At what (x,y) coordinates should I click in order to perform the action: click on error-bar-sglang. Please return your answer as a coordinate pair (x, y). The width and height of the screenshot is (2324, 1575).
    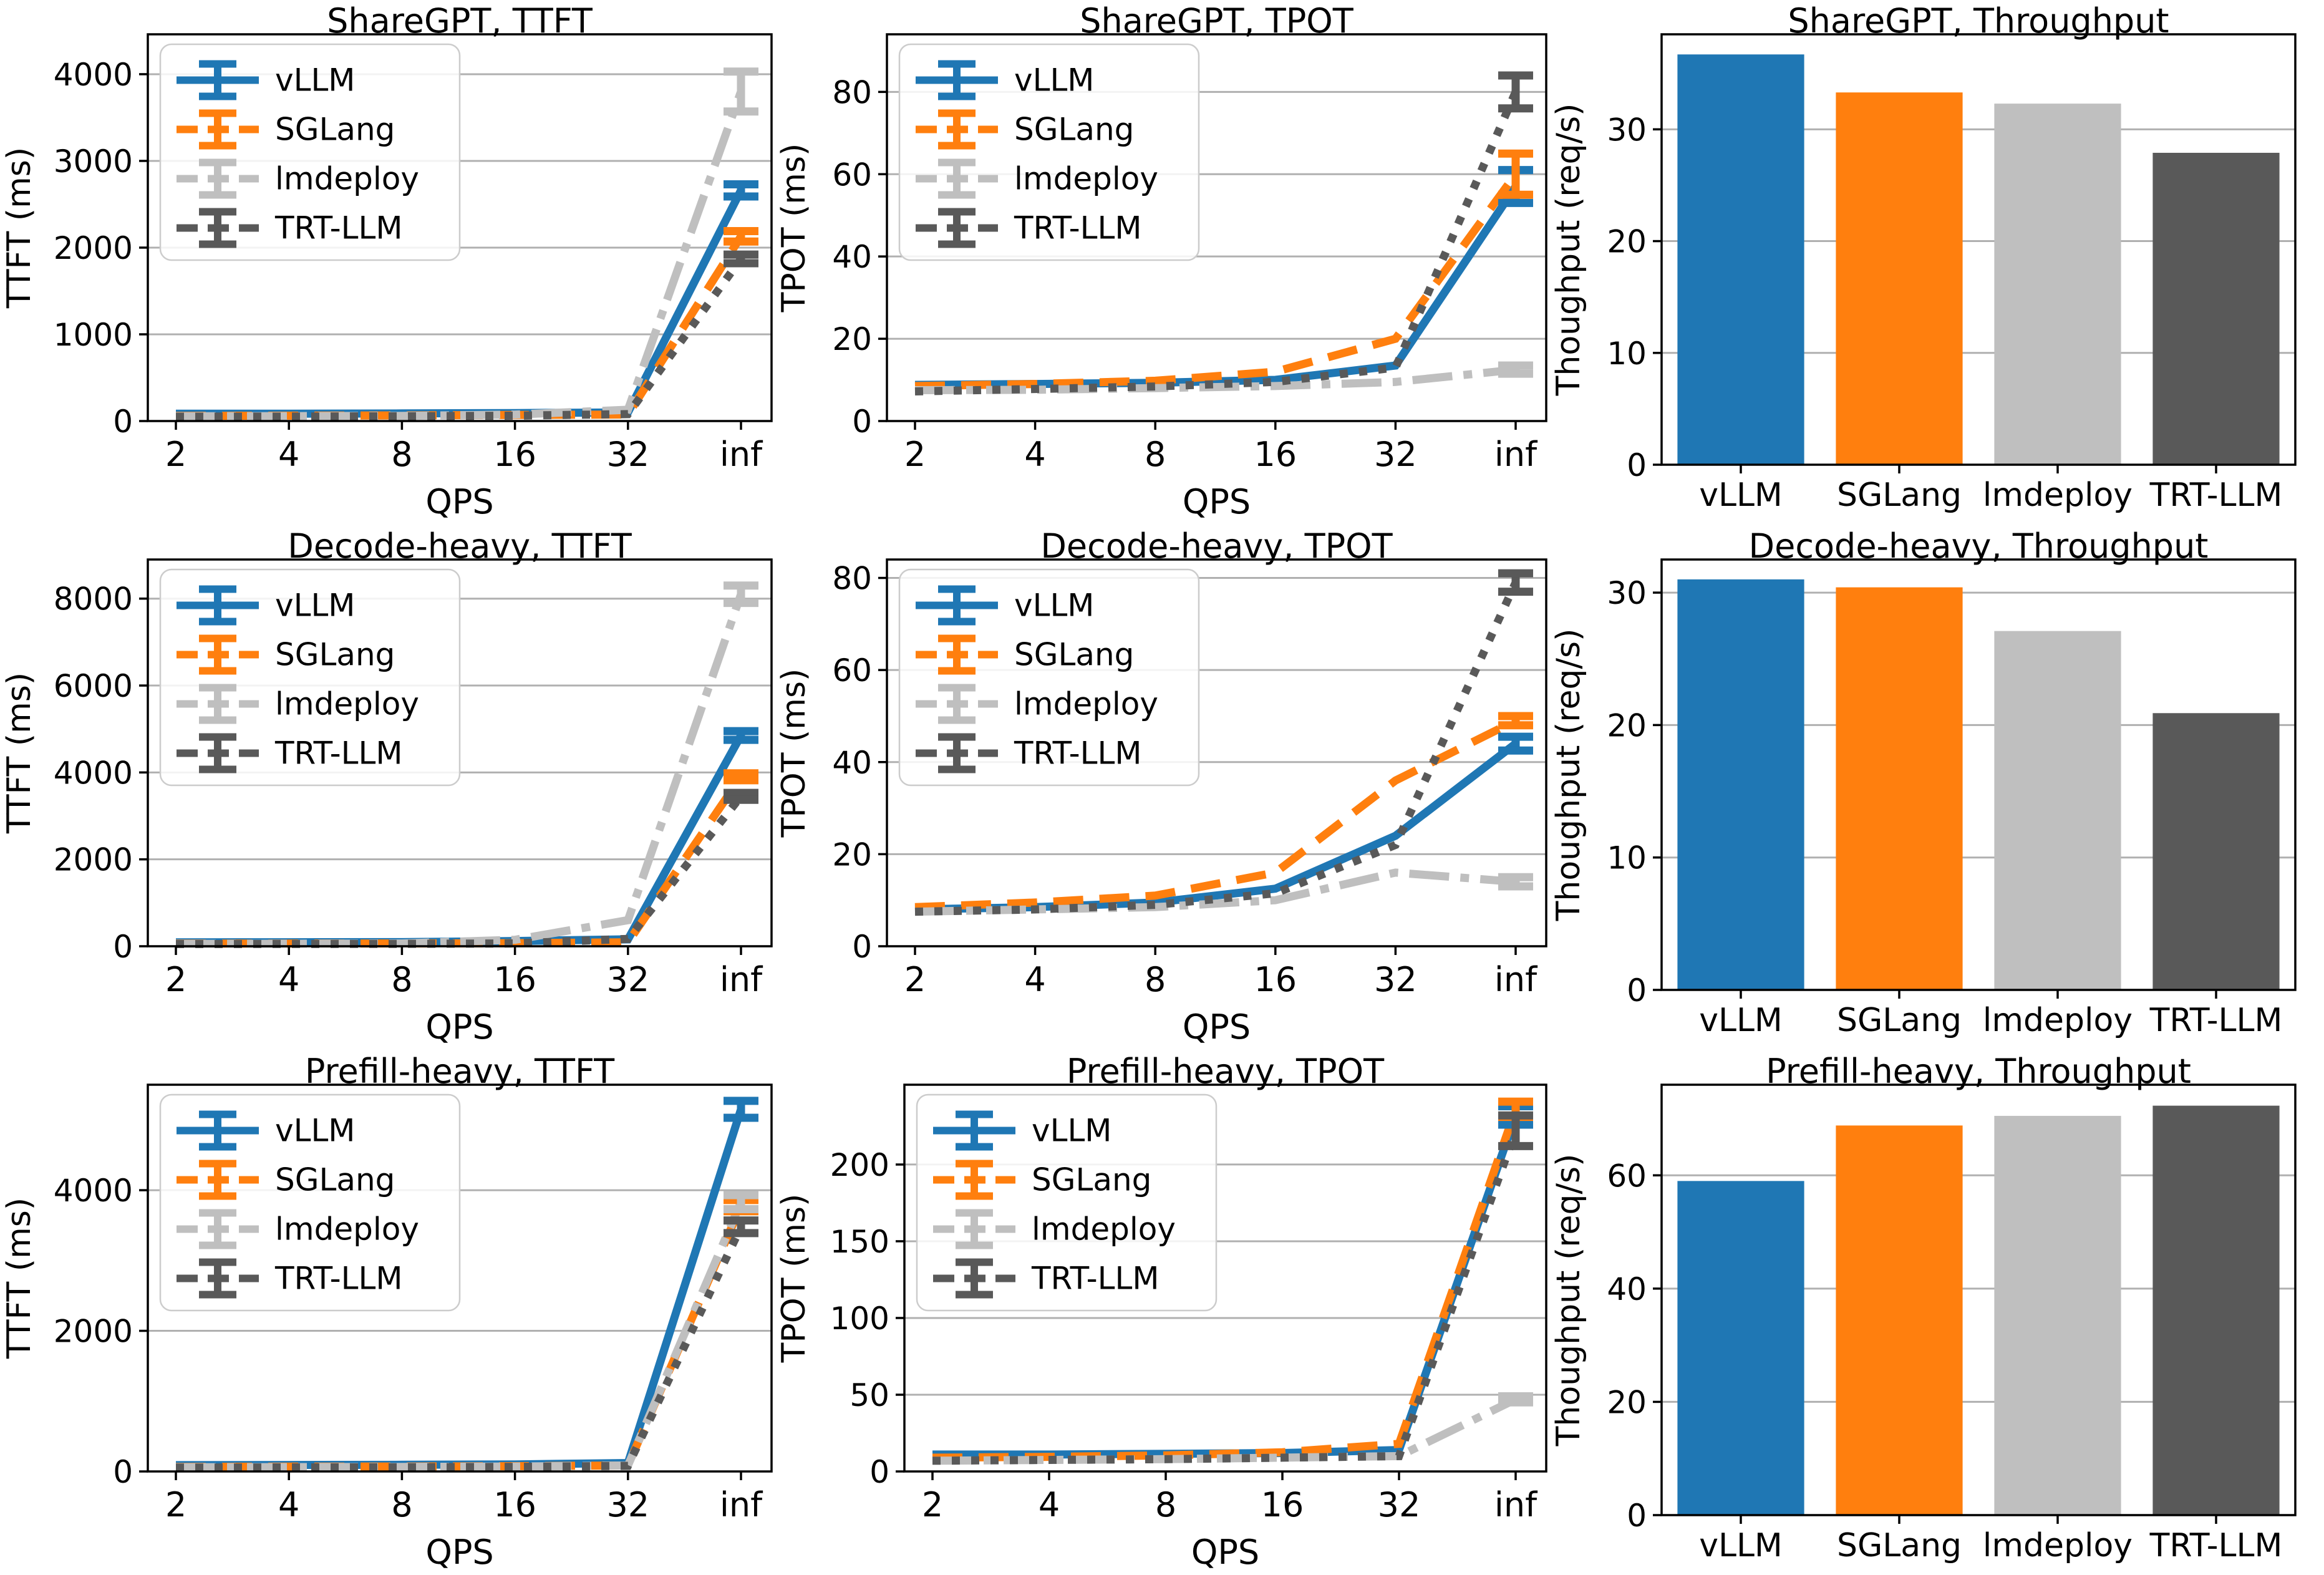
    Looking at the image, I should click on (1515, 721).